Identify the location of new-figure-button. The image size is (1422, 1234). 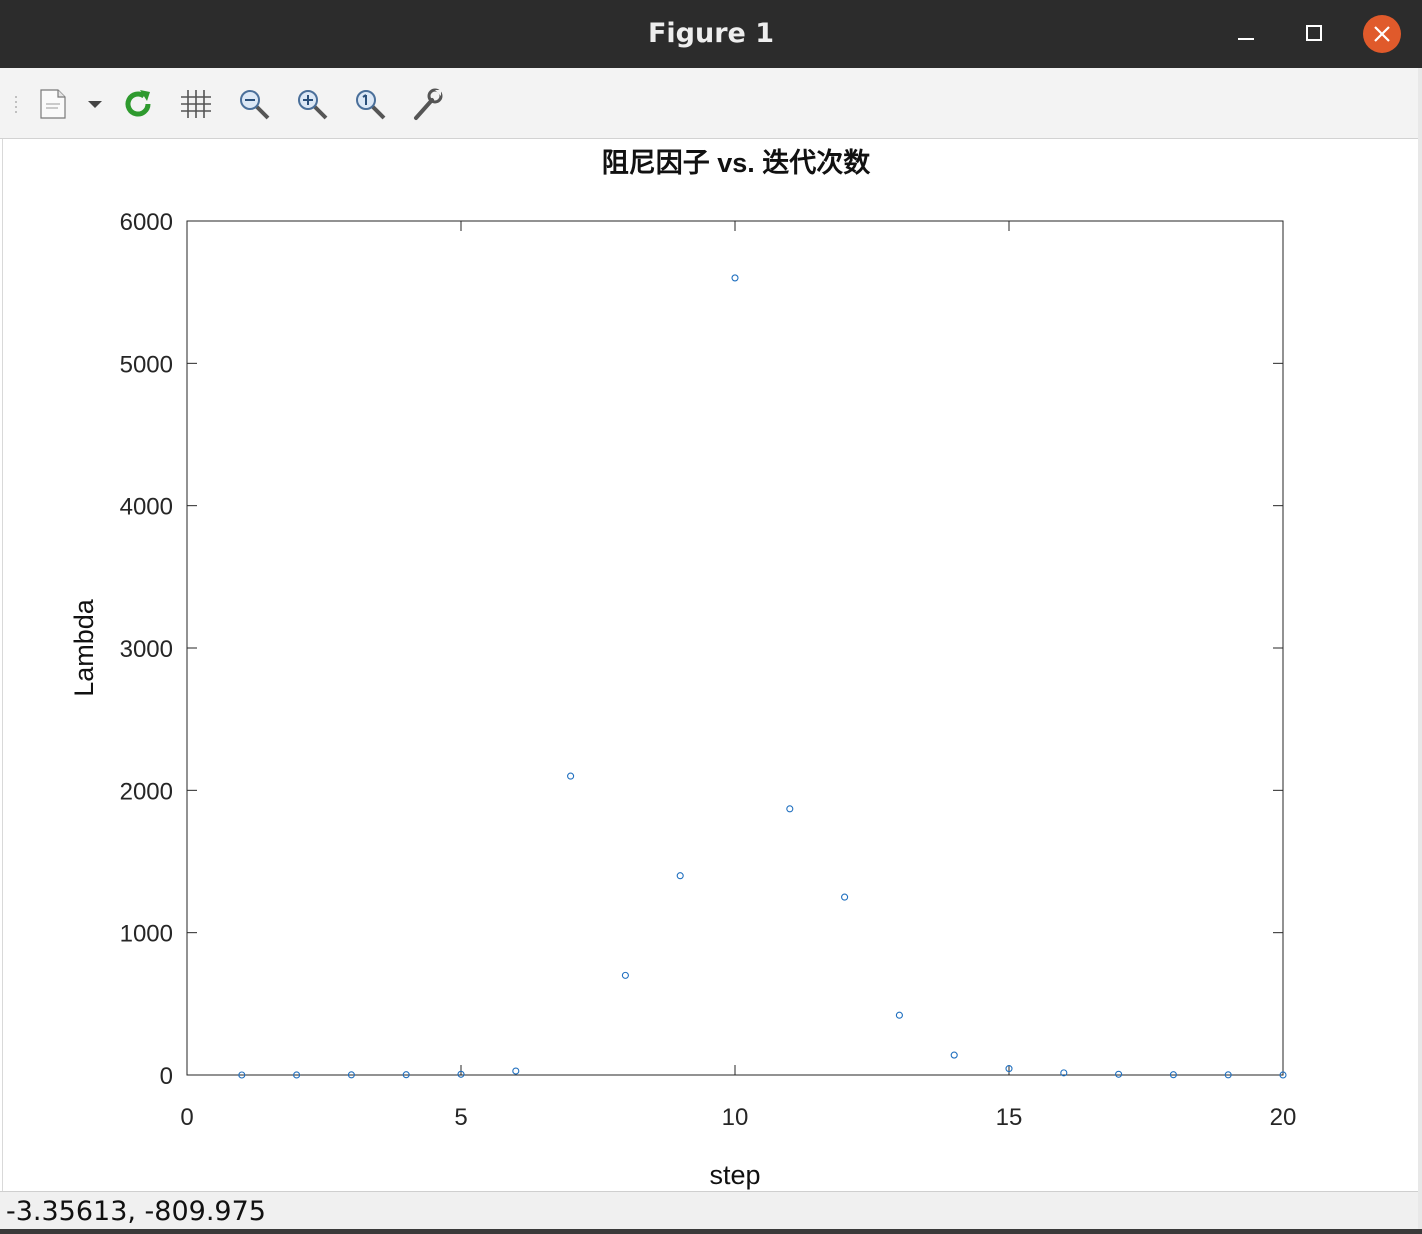
(54, 104).